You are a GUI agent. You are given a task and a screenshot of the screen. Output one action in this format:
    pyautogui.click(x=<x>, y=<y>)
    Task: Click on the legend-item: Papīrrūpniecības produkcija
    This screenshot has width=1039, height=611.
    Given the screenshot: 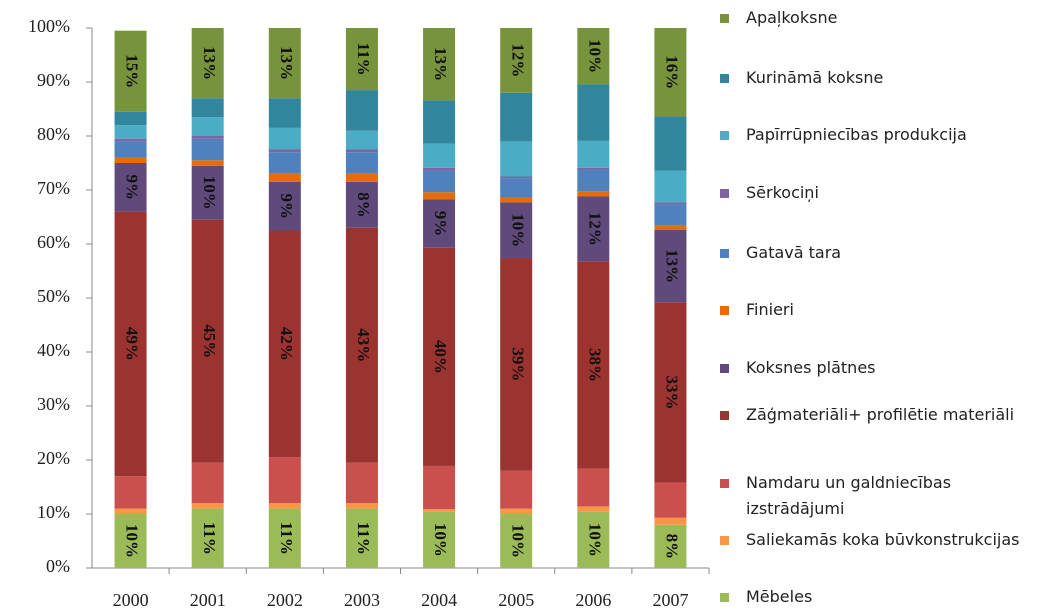 What is the action you would take?
    pyautogui.click(x=875, y=135)
    